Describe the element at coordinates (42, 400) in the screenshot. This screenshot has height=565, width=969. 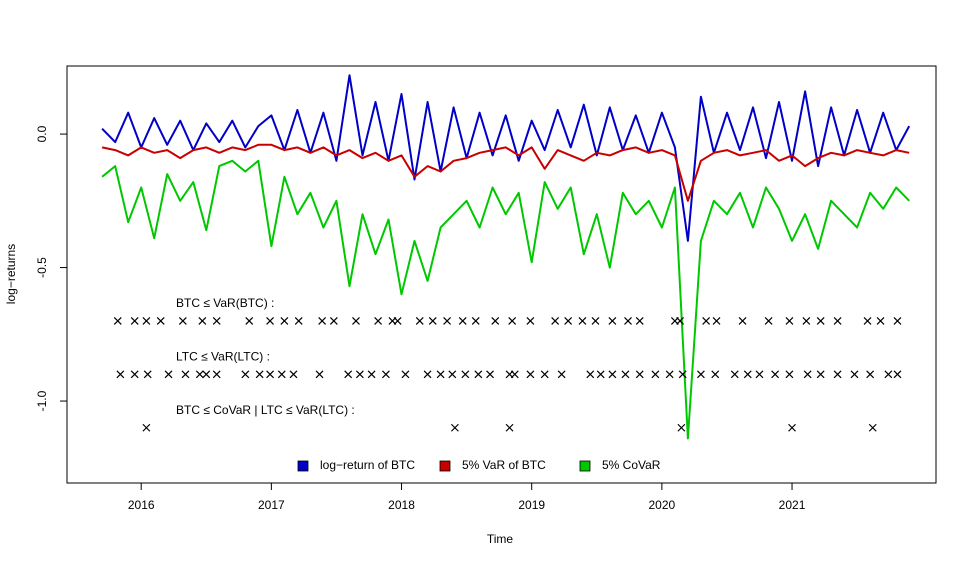
I see `y-tick-label: -1.0` at that location.